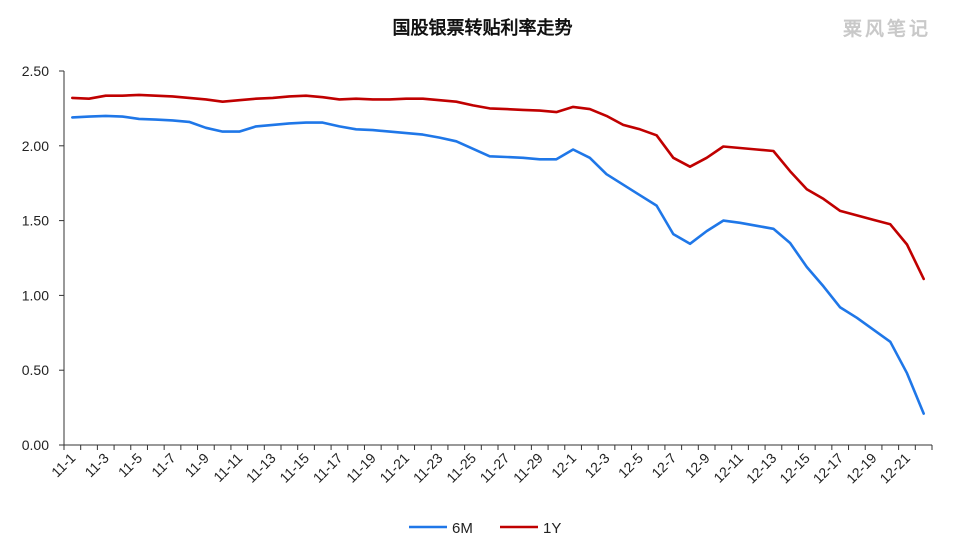  Describe the element at coordinates (861, 468) in the screenshot. I see `x-tick-label: 12-19` at that location.